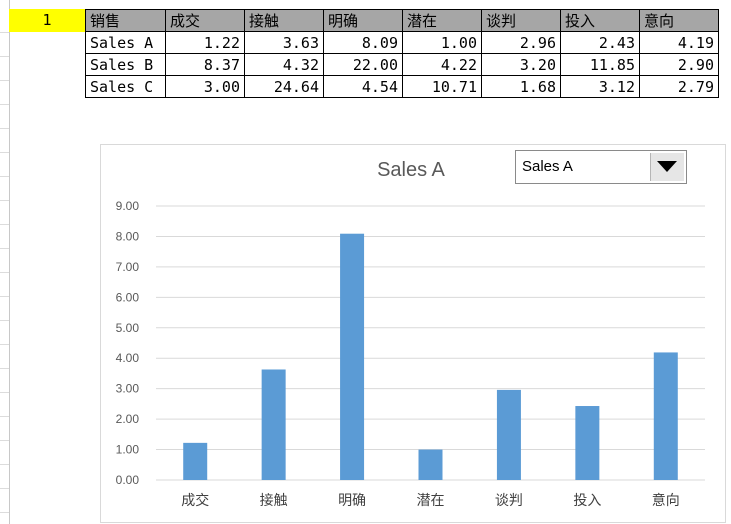  What do you see at coordinates (47, 20) in the screenshot?
I see `cell-a1: 1` at bounding box center [47, 20].